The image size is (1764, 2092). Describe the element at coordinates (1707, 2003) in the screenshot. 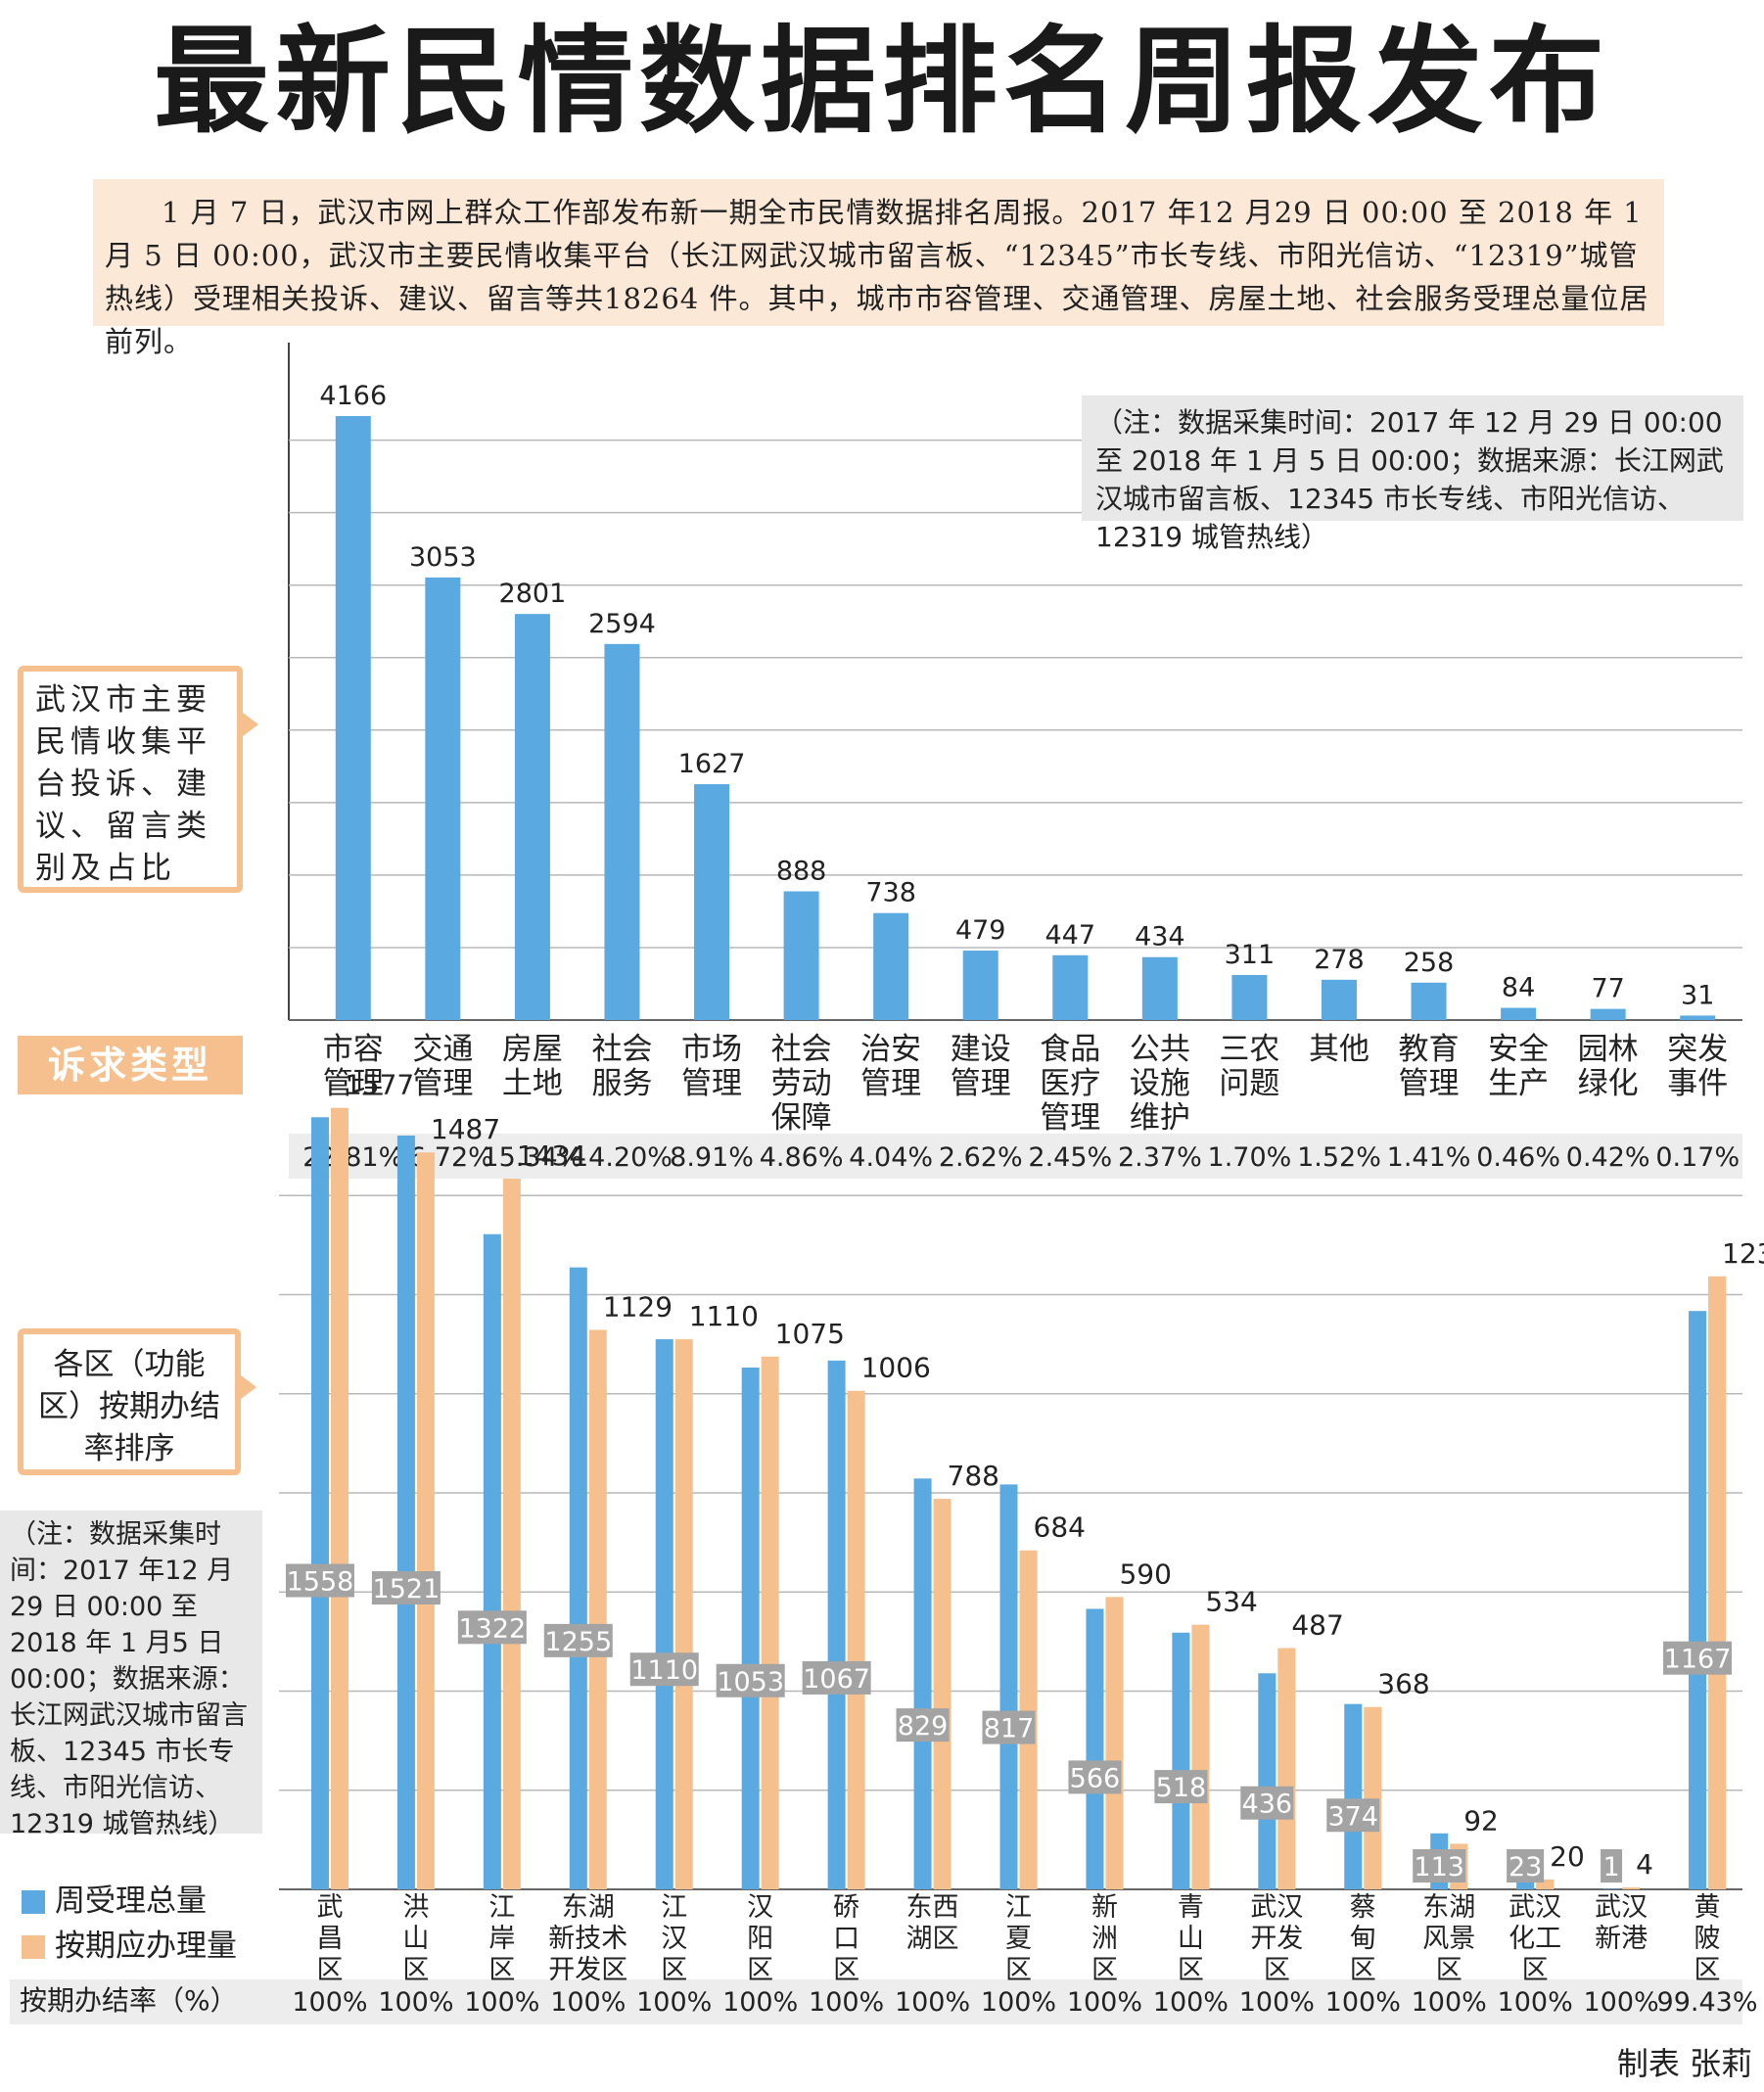

I see `rate-value-label: 99.43%` at that location.